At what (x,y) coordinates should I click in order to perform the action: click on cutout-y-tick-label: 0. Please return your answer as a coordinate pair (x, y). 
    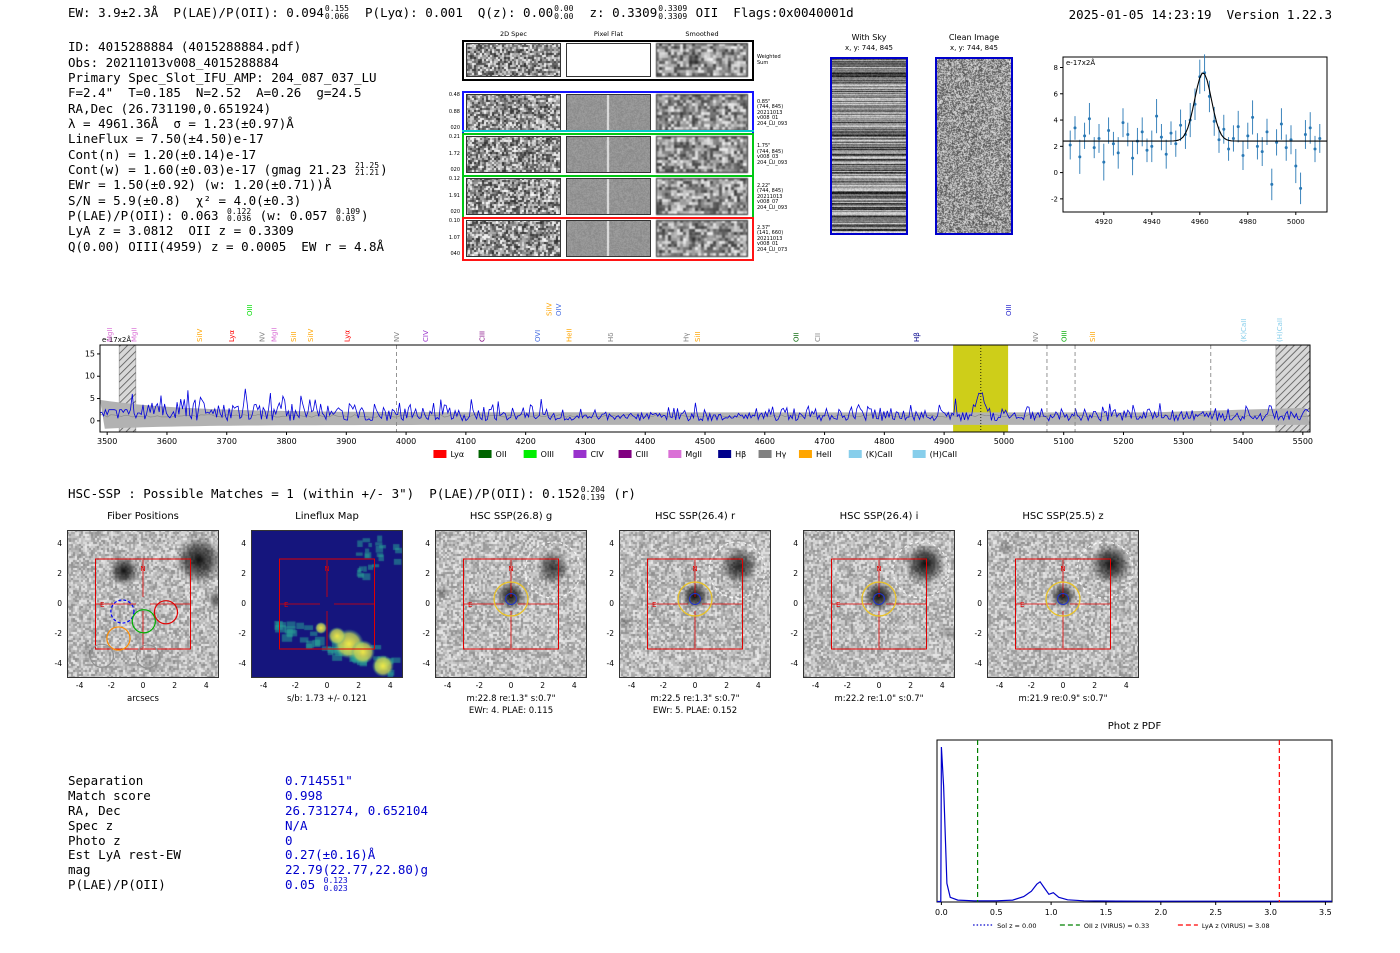
    Looking at the image, I should click on (59, 603).